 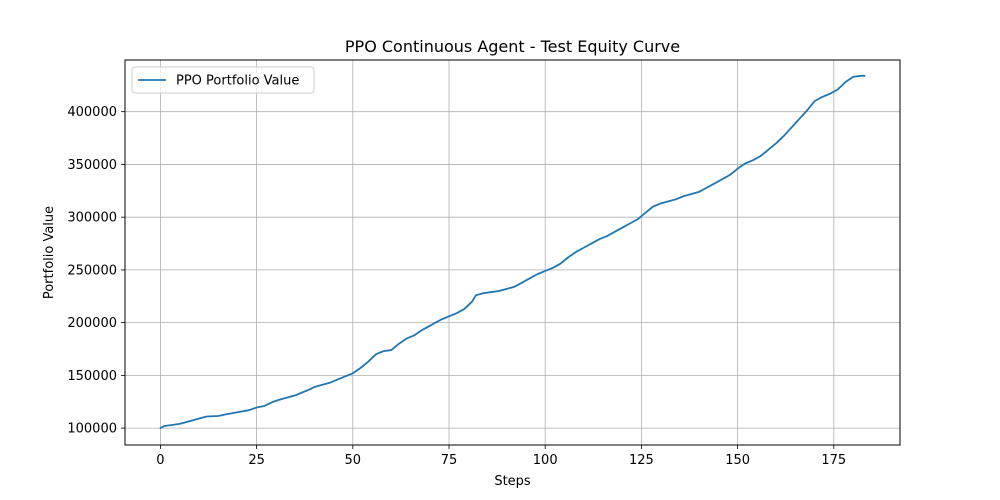 I want to click on legend-box, so click(x=223, y=80).